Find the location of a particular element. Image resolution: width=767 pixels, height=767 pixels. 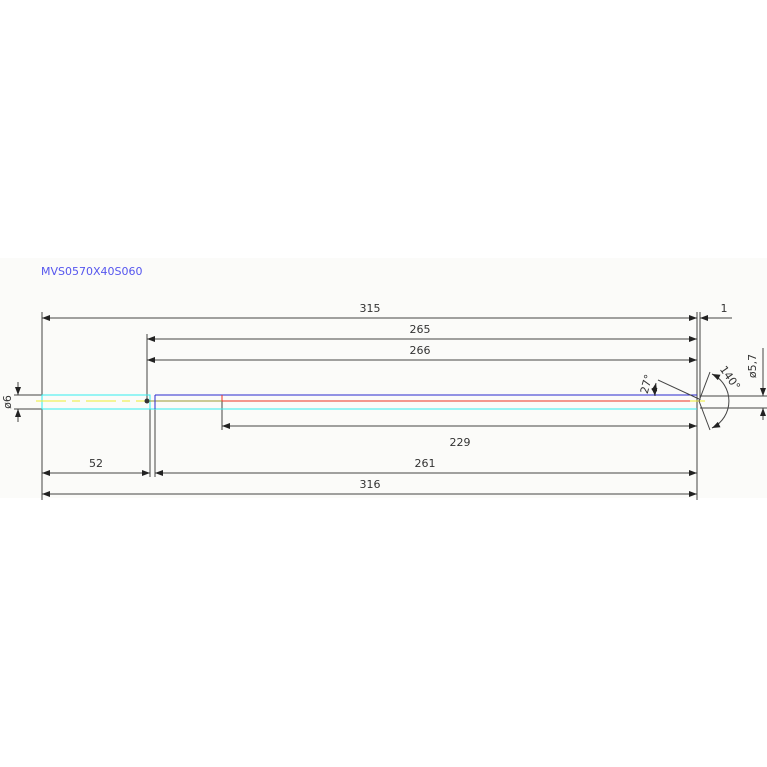

dim-266: 266 is located at coordinates (420, 350).